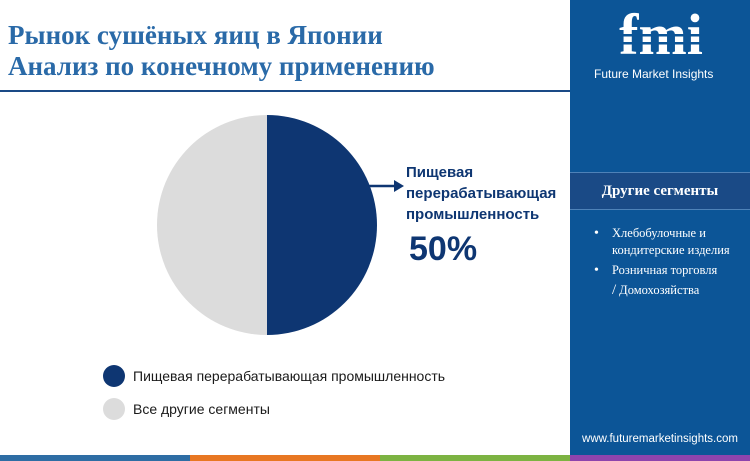  I want to click on callout-value: 50%, so click(443, 249).